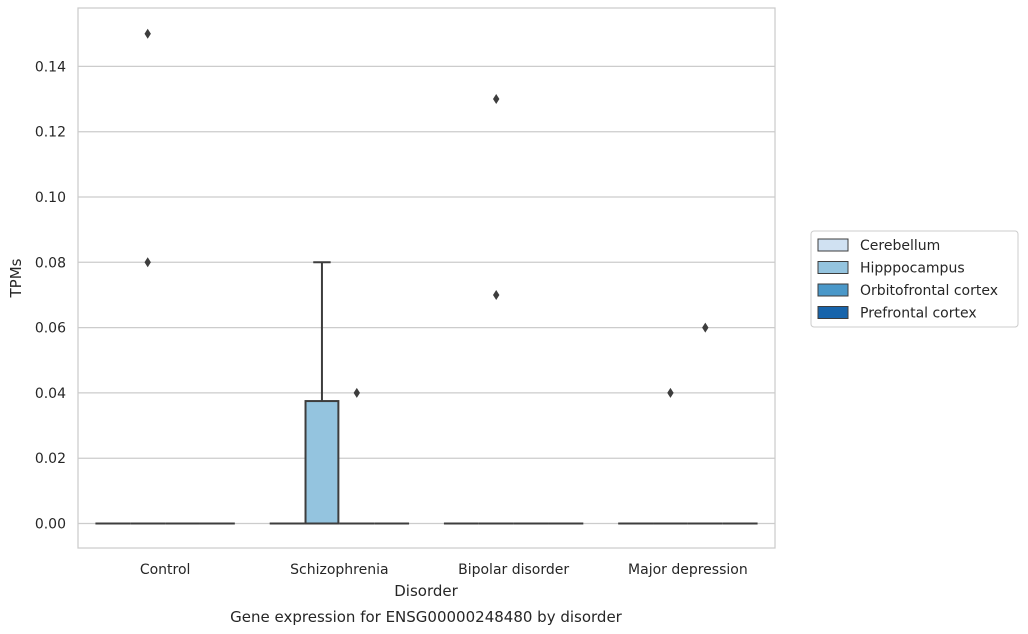 This screenshot has width=1028, height=634. Describe the element at coordinates (322, 462) in the screenshot. I see `box-body` at that location.